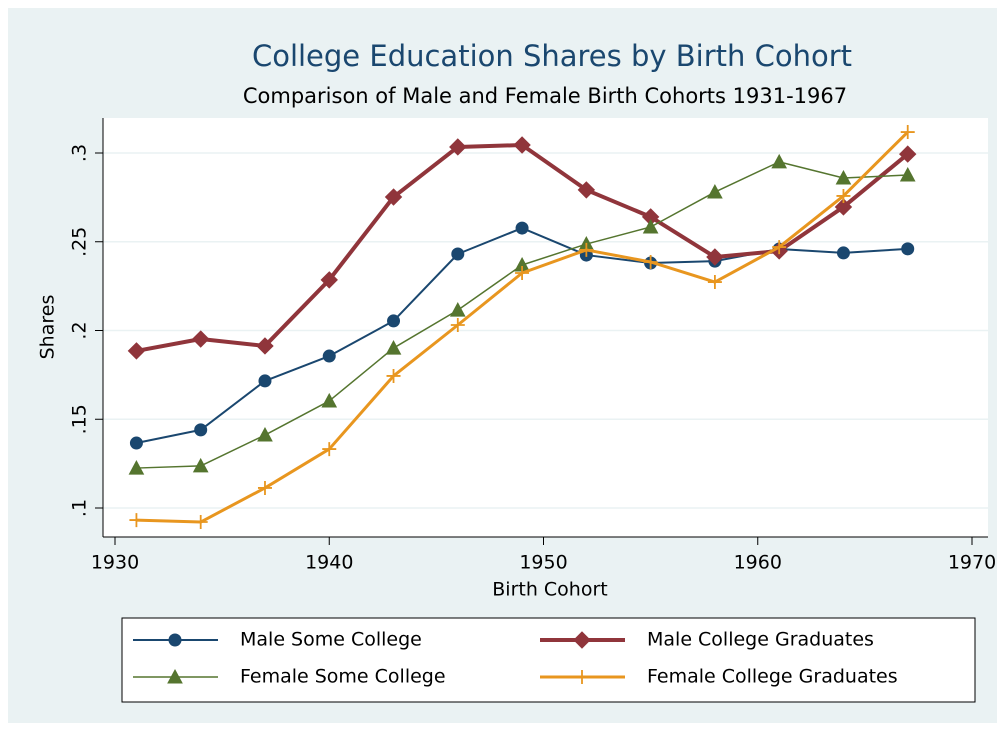 This screenshot has width=1005, height=735. Describe the element at coordinates (972, 563) in the screenshot. I see `x-tick-label: 1970` at that location.